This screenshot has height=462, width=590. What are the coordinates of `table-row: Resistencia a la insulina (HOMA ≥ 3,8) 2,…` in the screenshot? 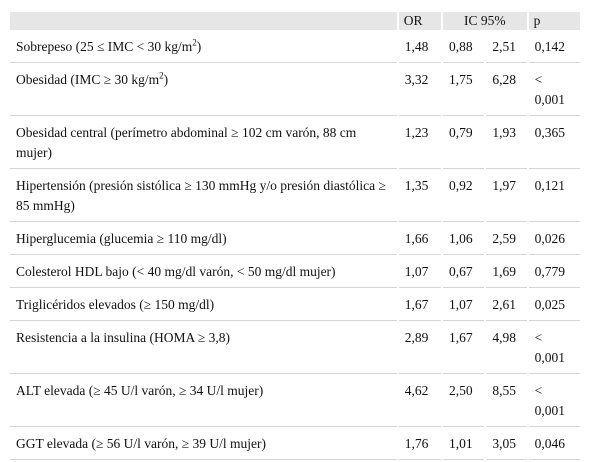 It's located at (295, 348).